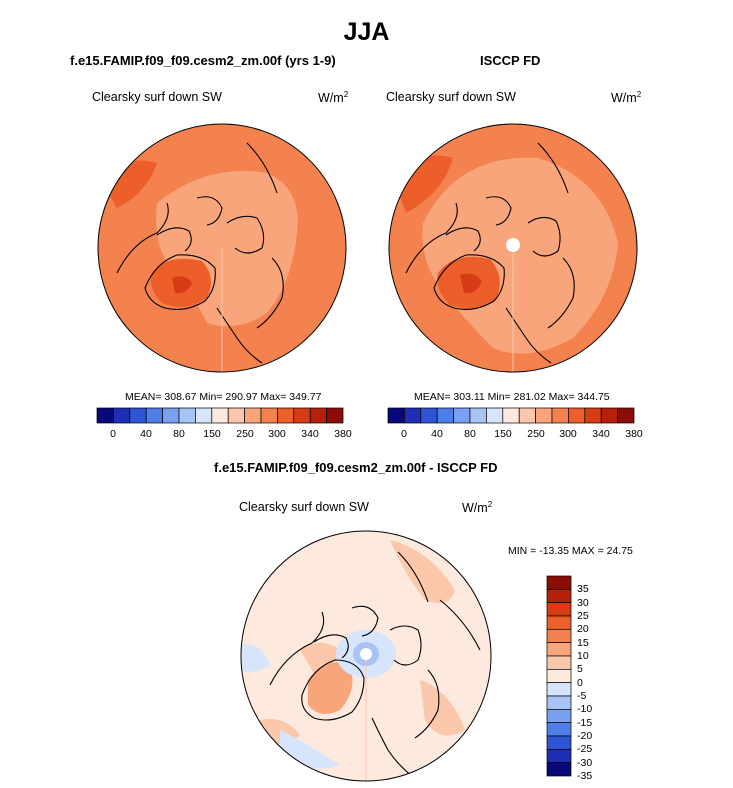 The image size is (733, 788). Describe the element at coordinates (570, 551) in the screenshot. I see `panel-3-stats: MIN = -13.35 MAX = 24.75` at that location.